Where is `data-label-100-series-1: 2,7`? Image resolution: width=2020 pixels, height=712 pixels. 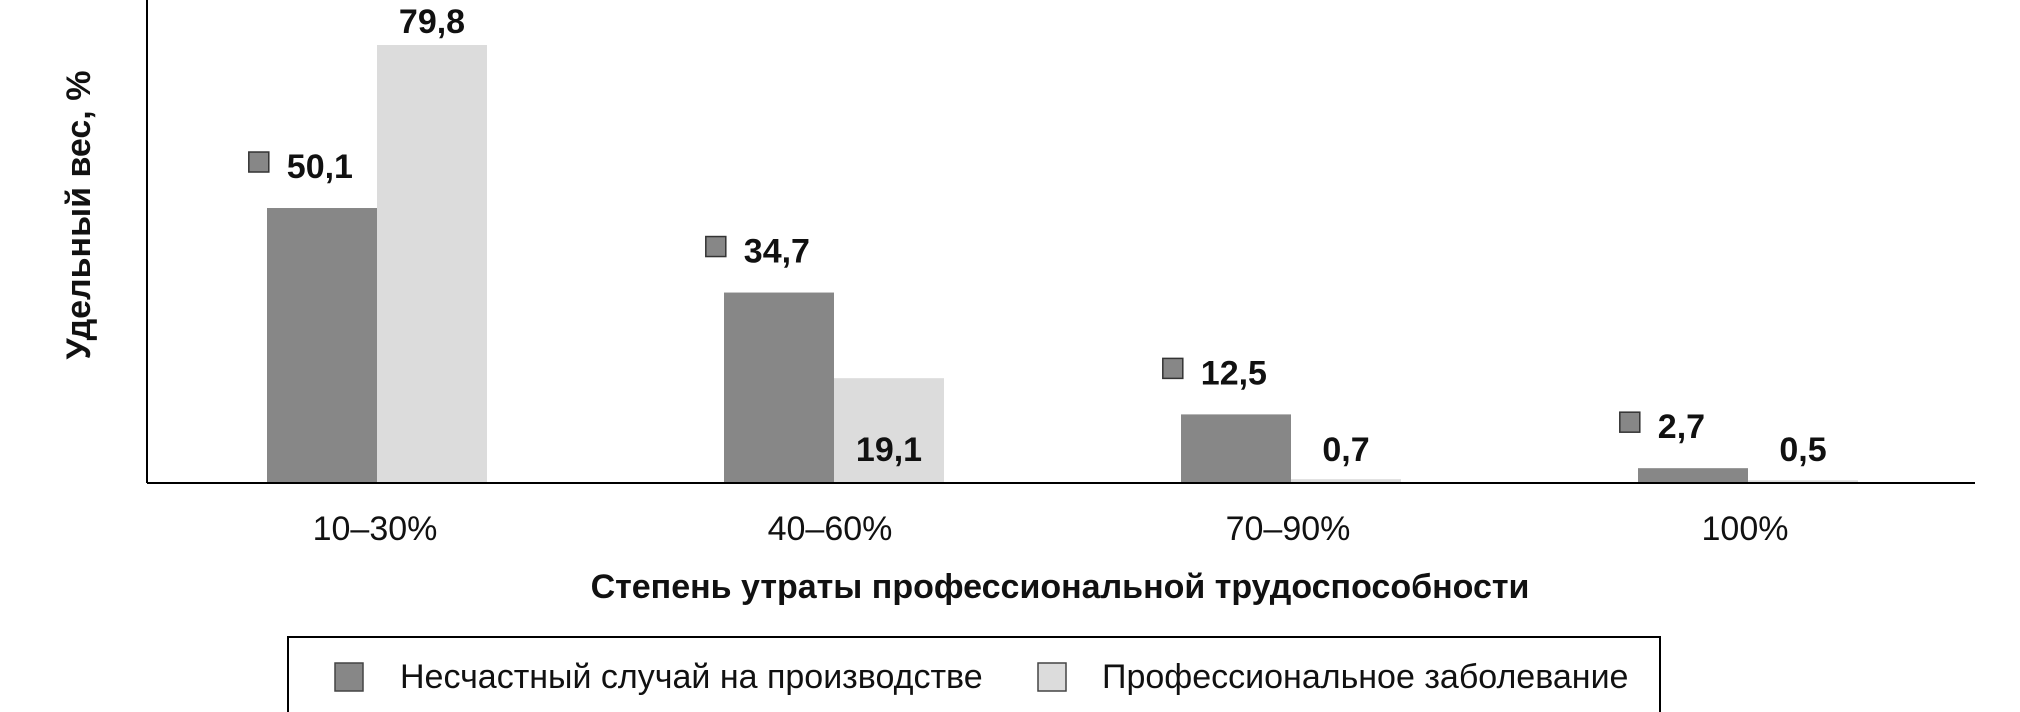 data-label-100-series-1: 2,7 is located at coordinates (1681, 427).